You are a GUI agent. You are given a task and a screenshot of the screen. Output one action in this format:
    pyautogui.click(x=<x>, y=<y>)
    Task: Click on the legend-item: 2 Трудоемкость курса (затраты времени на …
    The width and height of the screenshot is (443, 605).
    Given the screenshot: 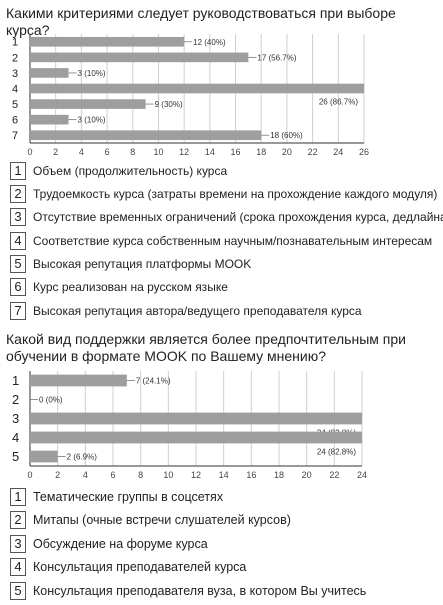 What is the action you would take?
    pyautogui.click(x=226, y=193)
    